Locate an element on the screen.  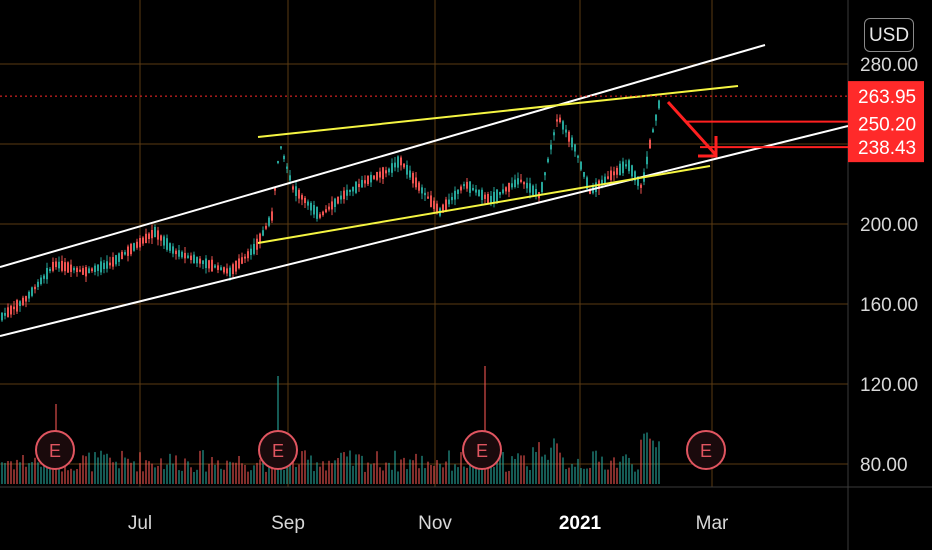
earnings-marker-label: E is located at coordinates (55, 451).